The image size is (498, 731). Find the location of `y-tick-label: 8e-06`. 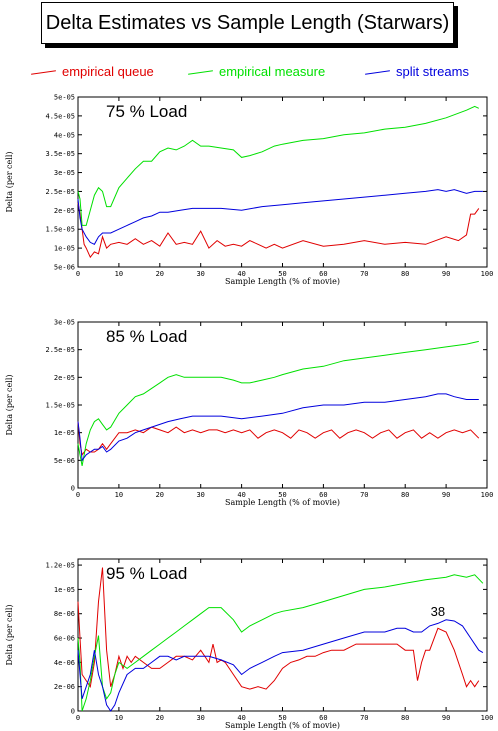

y-tick-label: 8e-06 is located at coordinates (64, 614).